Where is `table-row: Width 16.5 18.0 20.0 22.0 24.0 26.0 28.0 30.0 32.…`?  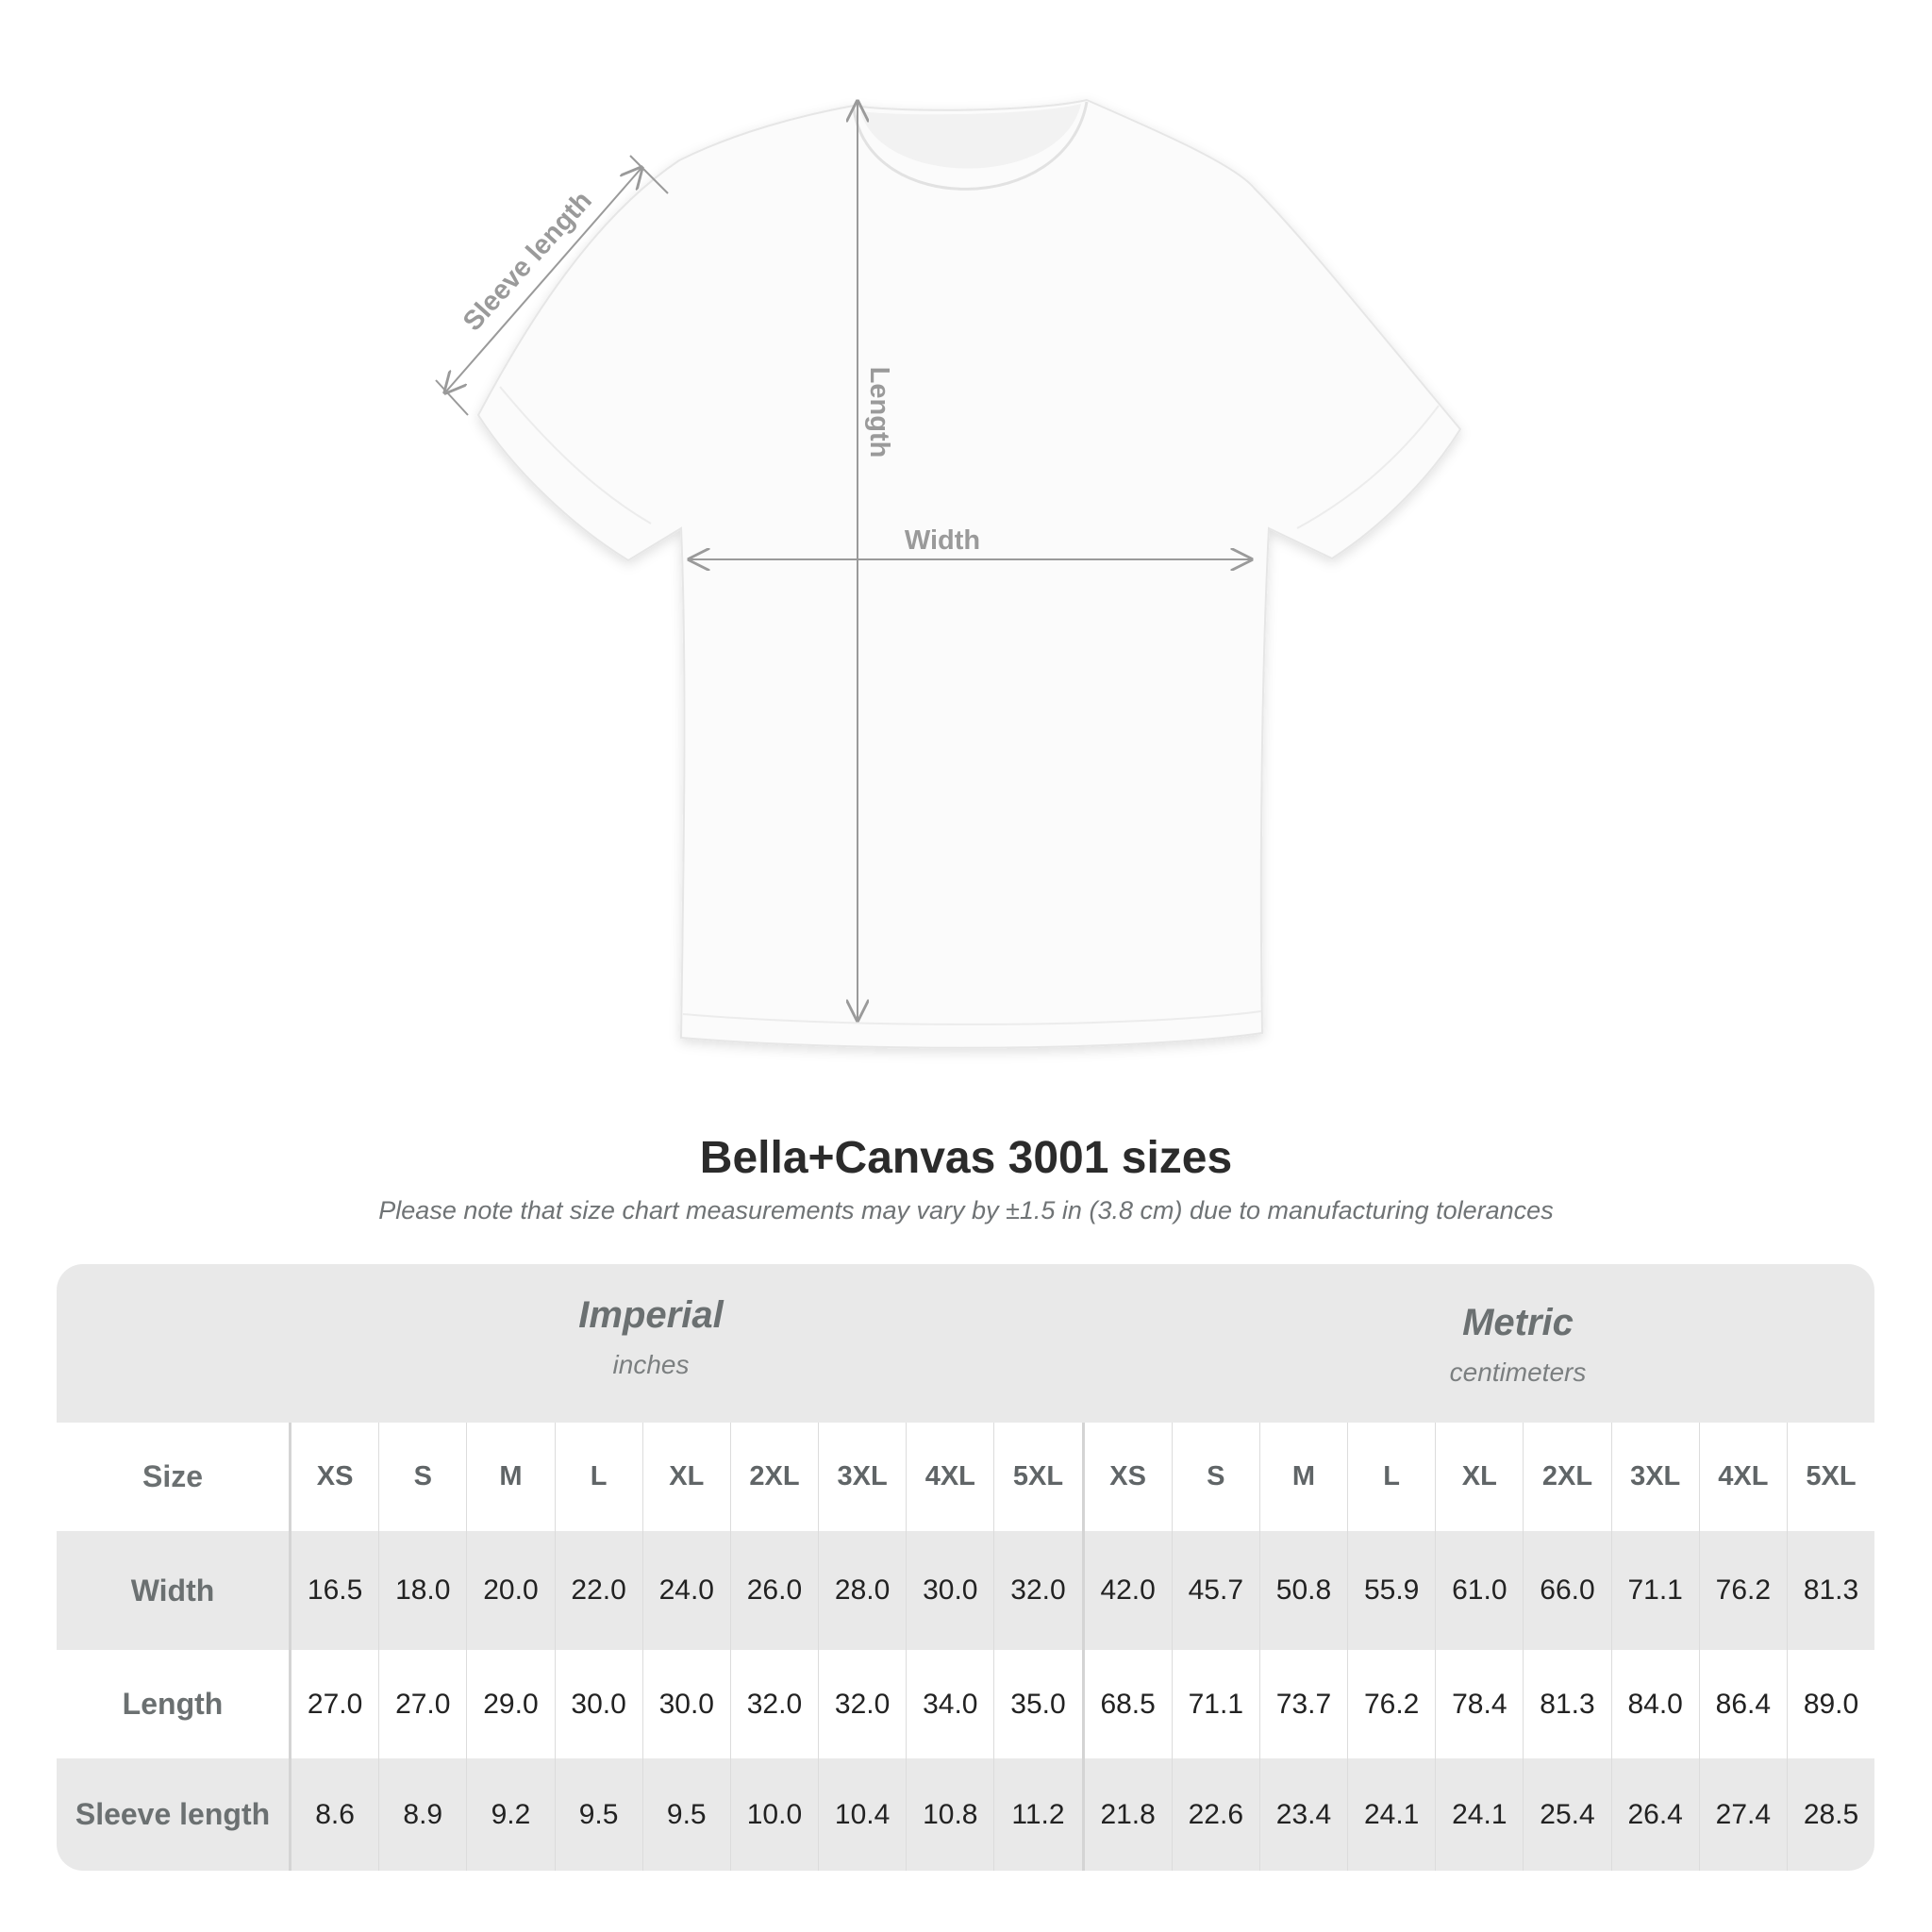 table-row: Width 16.5 18.0 20.0 22.0 24.0 26.0 28.0 30.0 32.… is located at coordinates (965, 1591).